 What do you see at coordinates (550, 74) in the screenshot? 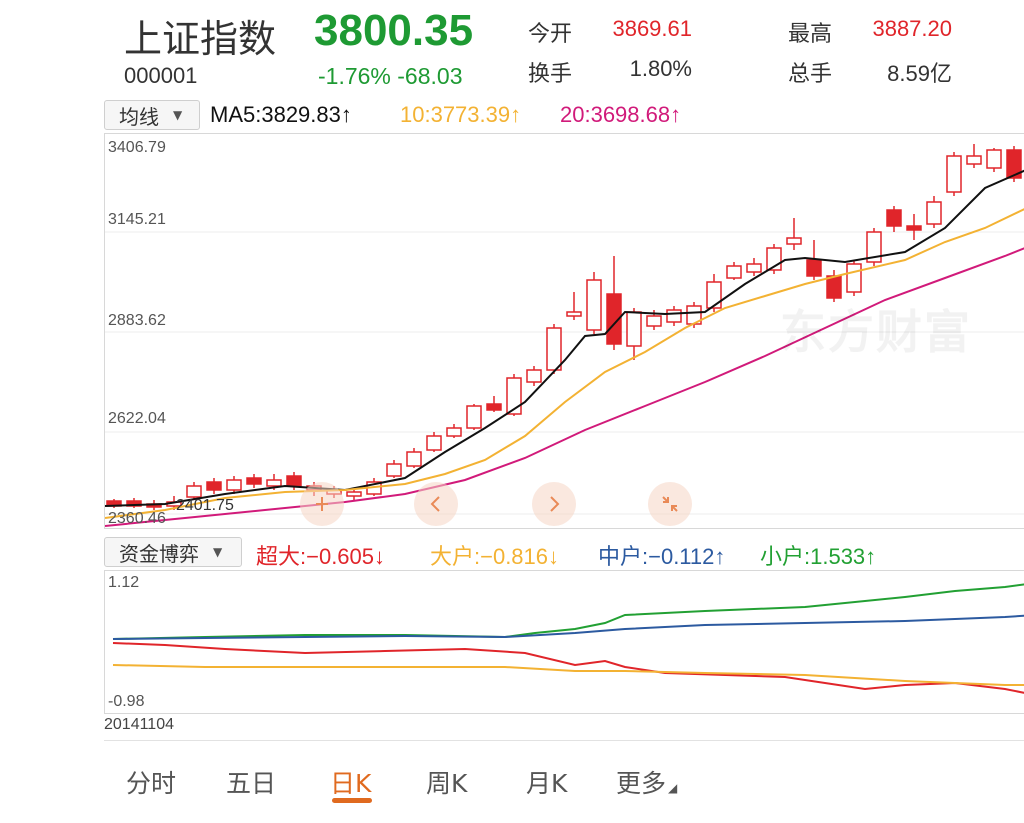
I see `turnover-label: 换手` at bounding box center [550, 74].